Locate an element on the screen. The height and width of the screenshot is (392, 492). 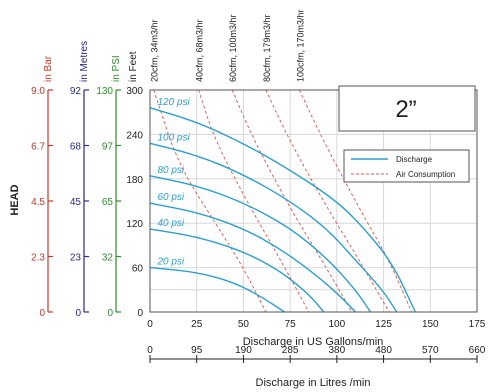
air-line-label: 20cfm, 34m3/hr is located at coordinates (155, 50).